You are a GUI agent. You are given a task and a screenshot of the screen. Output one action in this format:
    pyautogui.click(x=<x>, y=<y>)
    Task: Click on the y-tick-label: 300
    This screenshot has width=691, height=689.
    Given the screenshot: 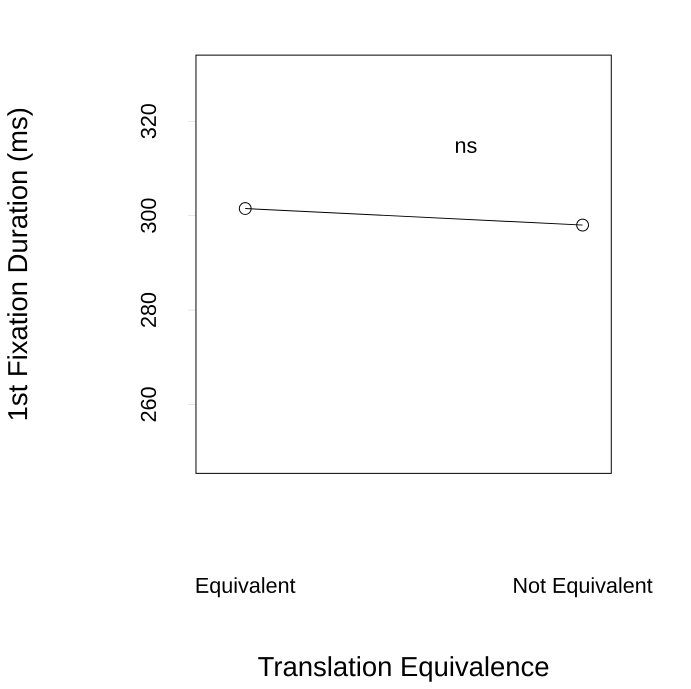 What is the action you would take?
    pyautogui.click(x=148, y=215)
    